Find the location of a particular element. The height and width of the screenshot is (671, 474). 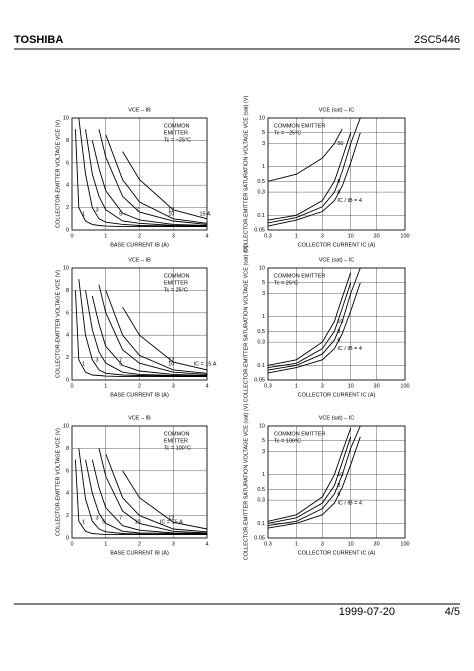

y-tick-label: 3 is located at coordinates (263, 294).